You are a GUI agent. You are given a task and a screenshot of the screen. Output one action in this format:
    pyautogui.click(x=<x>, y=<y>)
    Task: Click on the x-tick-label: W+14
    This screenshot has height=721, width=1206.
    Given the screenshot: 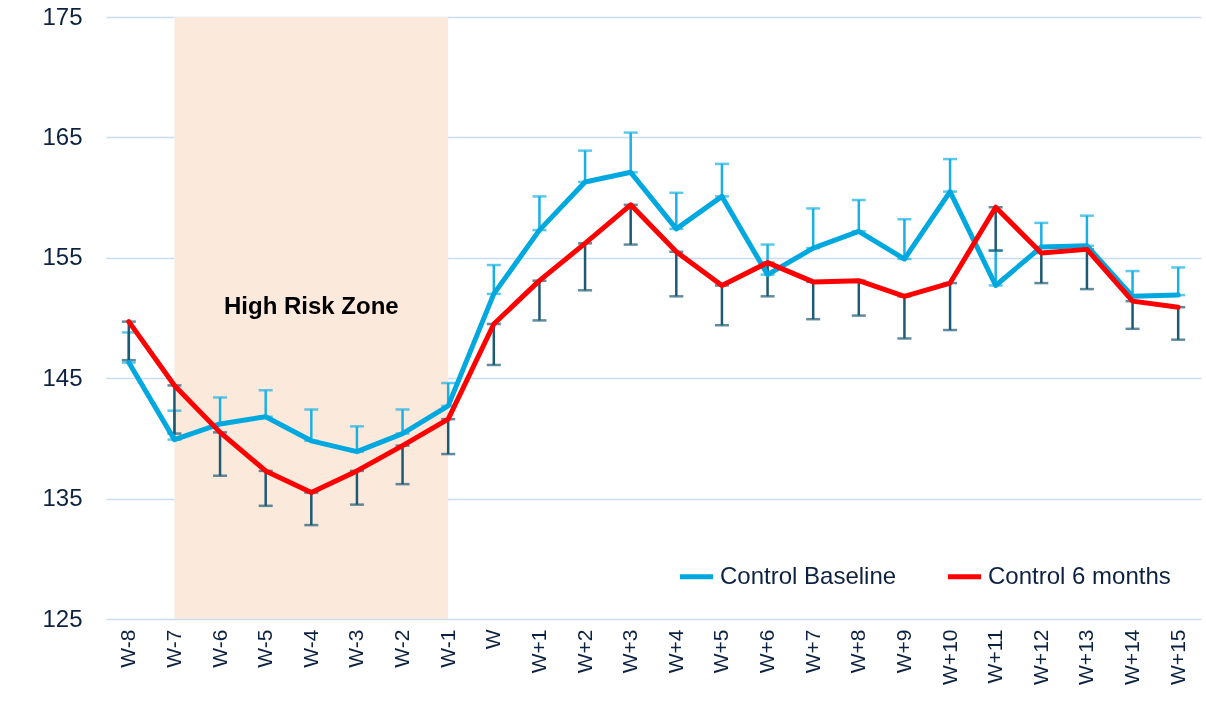 What is the action you would take?
    pyautogui.click(x=1132, y=657)
    